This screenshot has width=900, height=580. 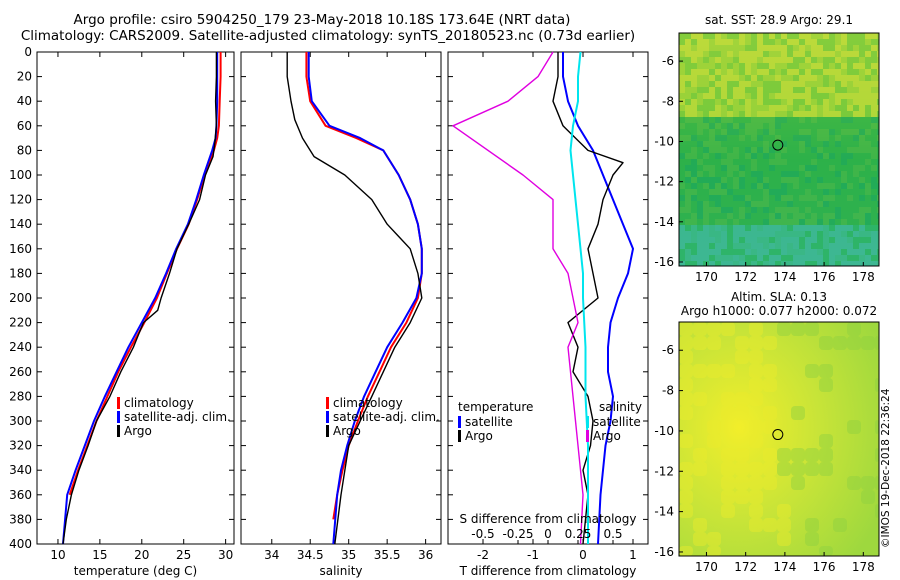 What do you see at coordinates (20, 273) in the screenshot?
I see `y-tick-label: 180` at bounding box center [20, 273].